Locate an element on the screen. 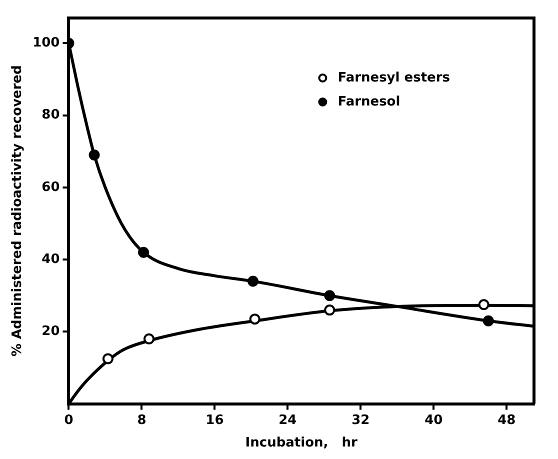 The width and height of the screenshot is (558, 459). x-axis-title: Incubation, hr is located at coordinates (301, 443).